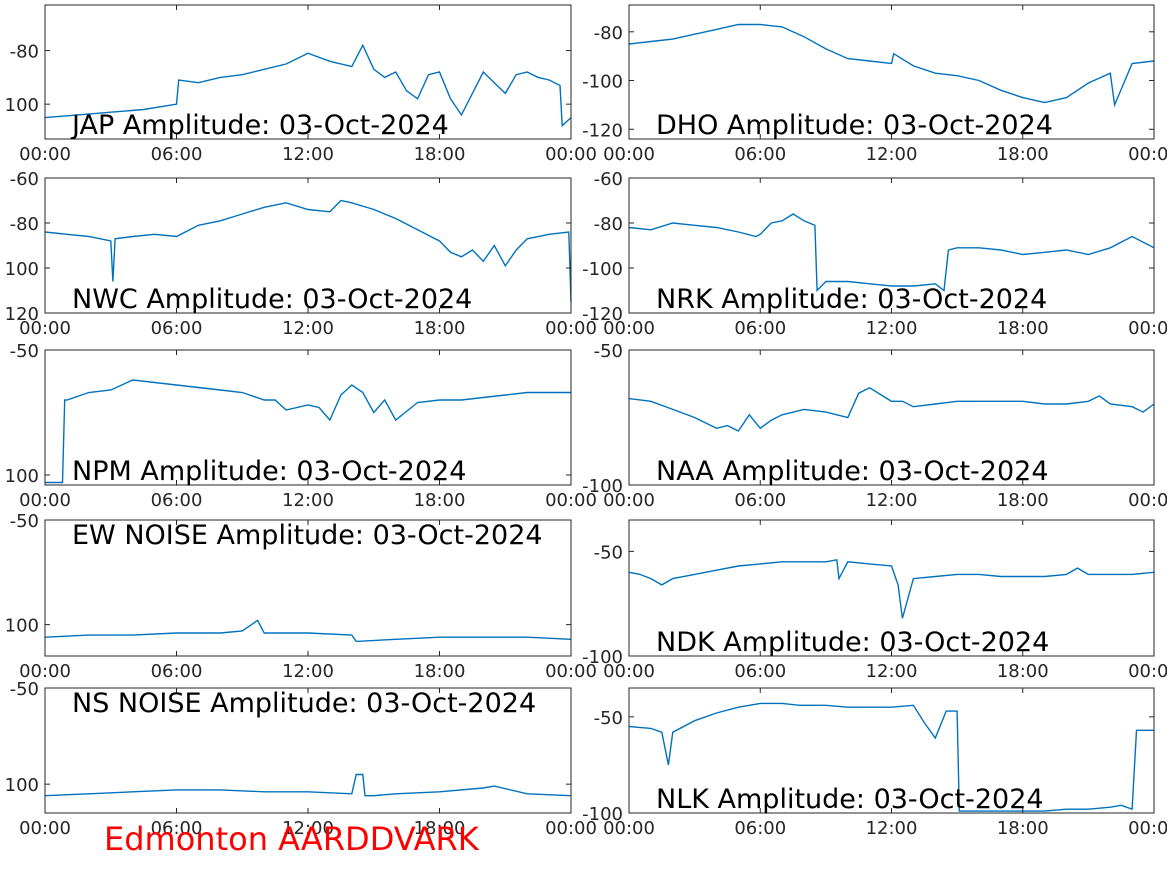 This screenshot has height=875, width=1167. Describe the element at coordinates (304, 703) in the screenshot. I see `chart-title: NS NOISE Amplitude: 03-Oct-2024` at that location.